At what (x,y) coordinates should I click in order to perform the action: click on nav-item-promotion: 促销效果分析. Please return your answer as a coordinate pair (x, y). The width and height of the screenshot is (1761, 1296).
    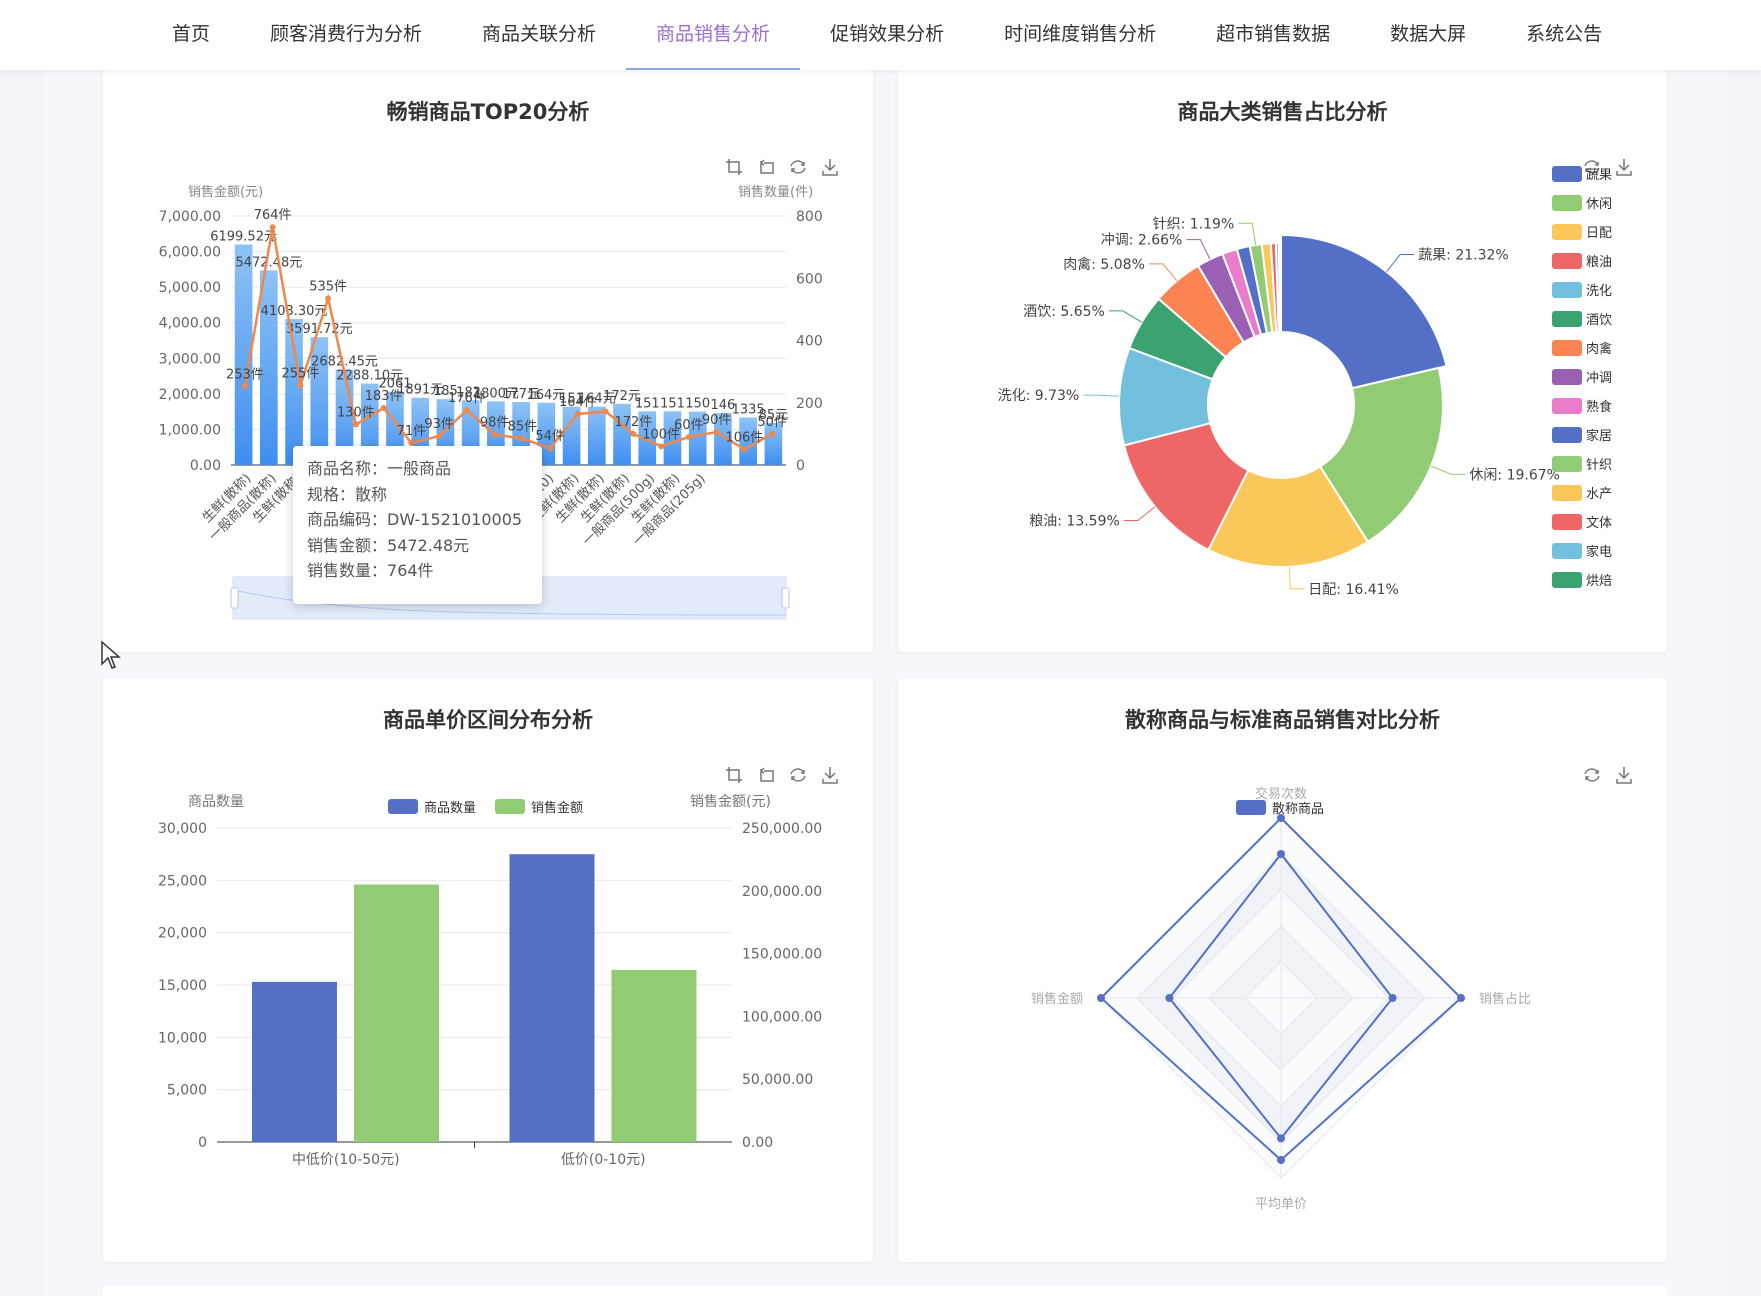
    Looking at the image, I should click on (887, 34).